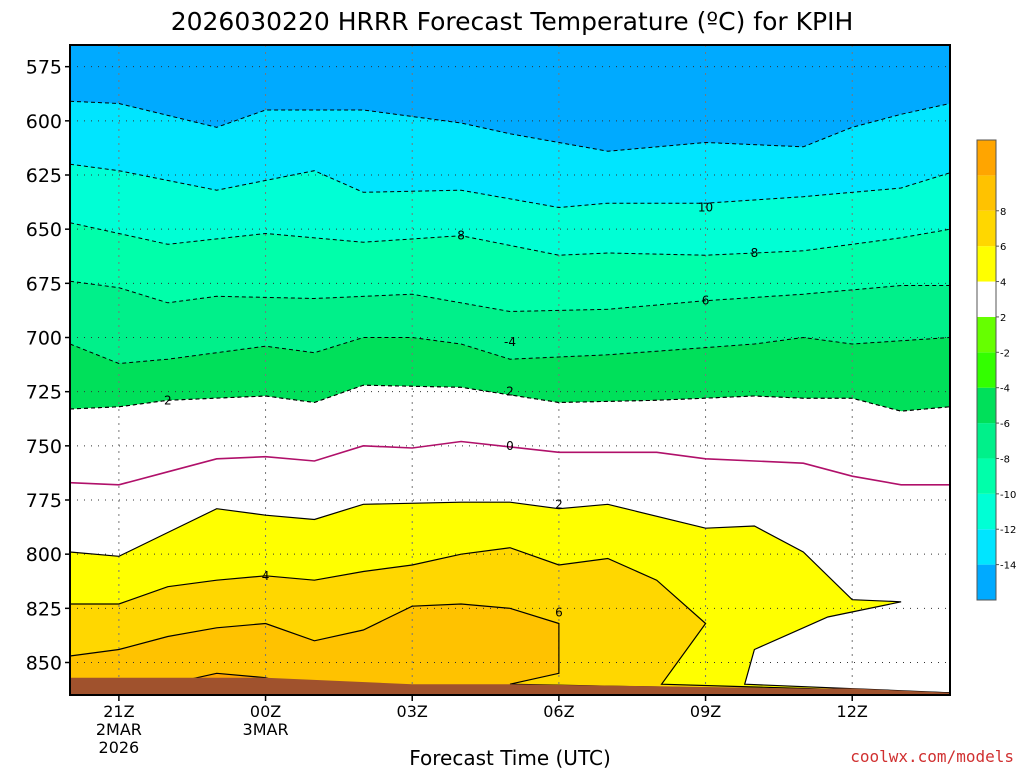 Image resolution: width=1024 pixels, height=768 pixels. What do you see at coordinates (705, 208) in the screenshot?
I see `isotherm-label: 10` at bounding box center [705, 208].